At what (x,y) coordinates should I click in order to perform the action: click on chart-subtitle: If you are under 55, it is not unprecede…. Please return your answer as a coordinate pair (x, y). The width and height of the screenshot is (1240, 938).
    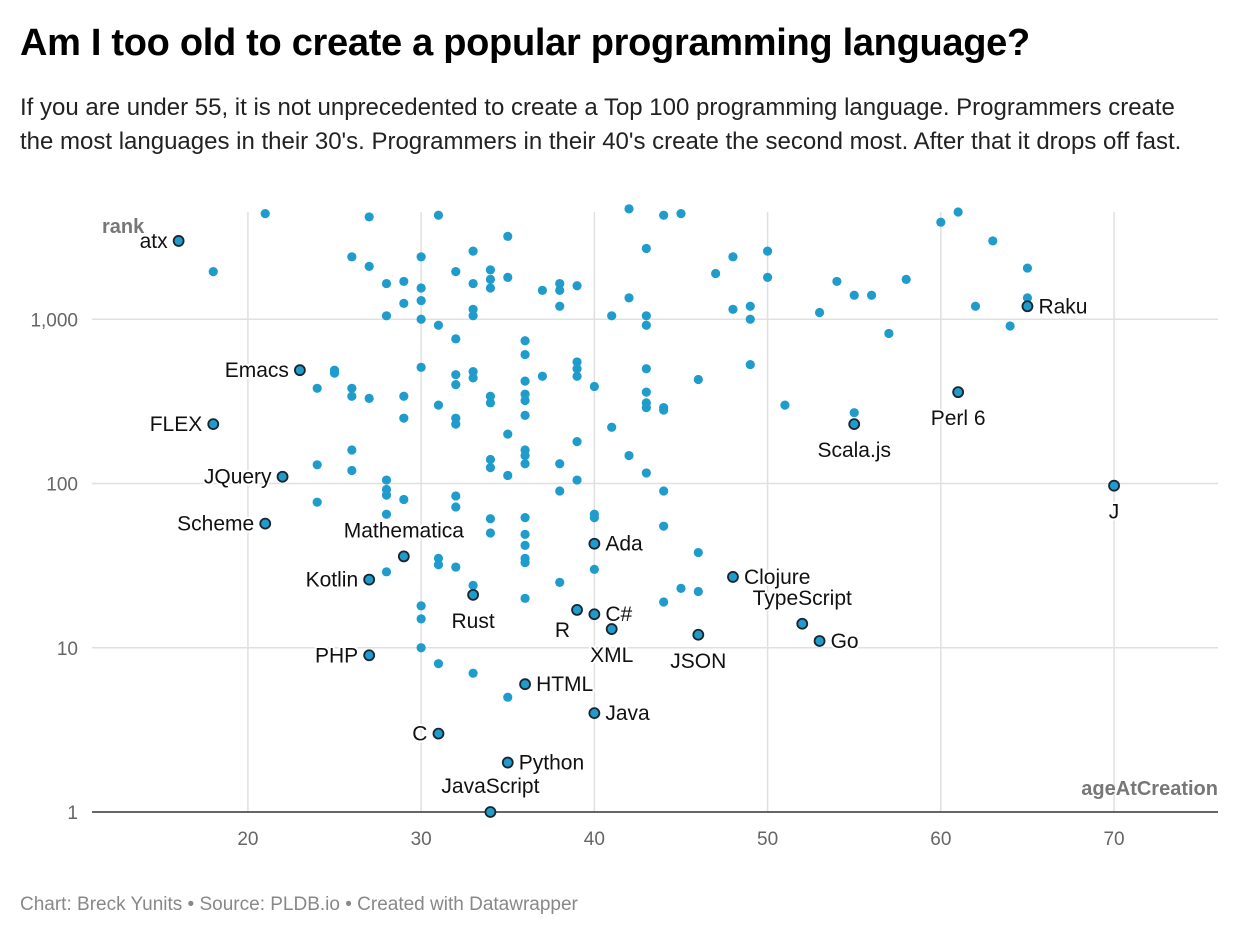
    Looking at the image, I should click on (601, 124).